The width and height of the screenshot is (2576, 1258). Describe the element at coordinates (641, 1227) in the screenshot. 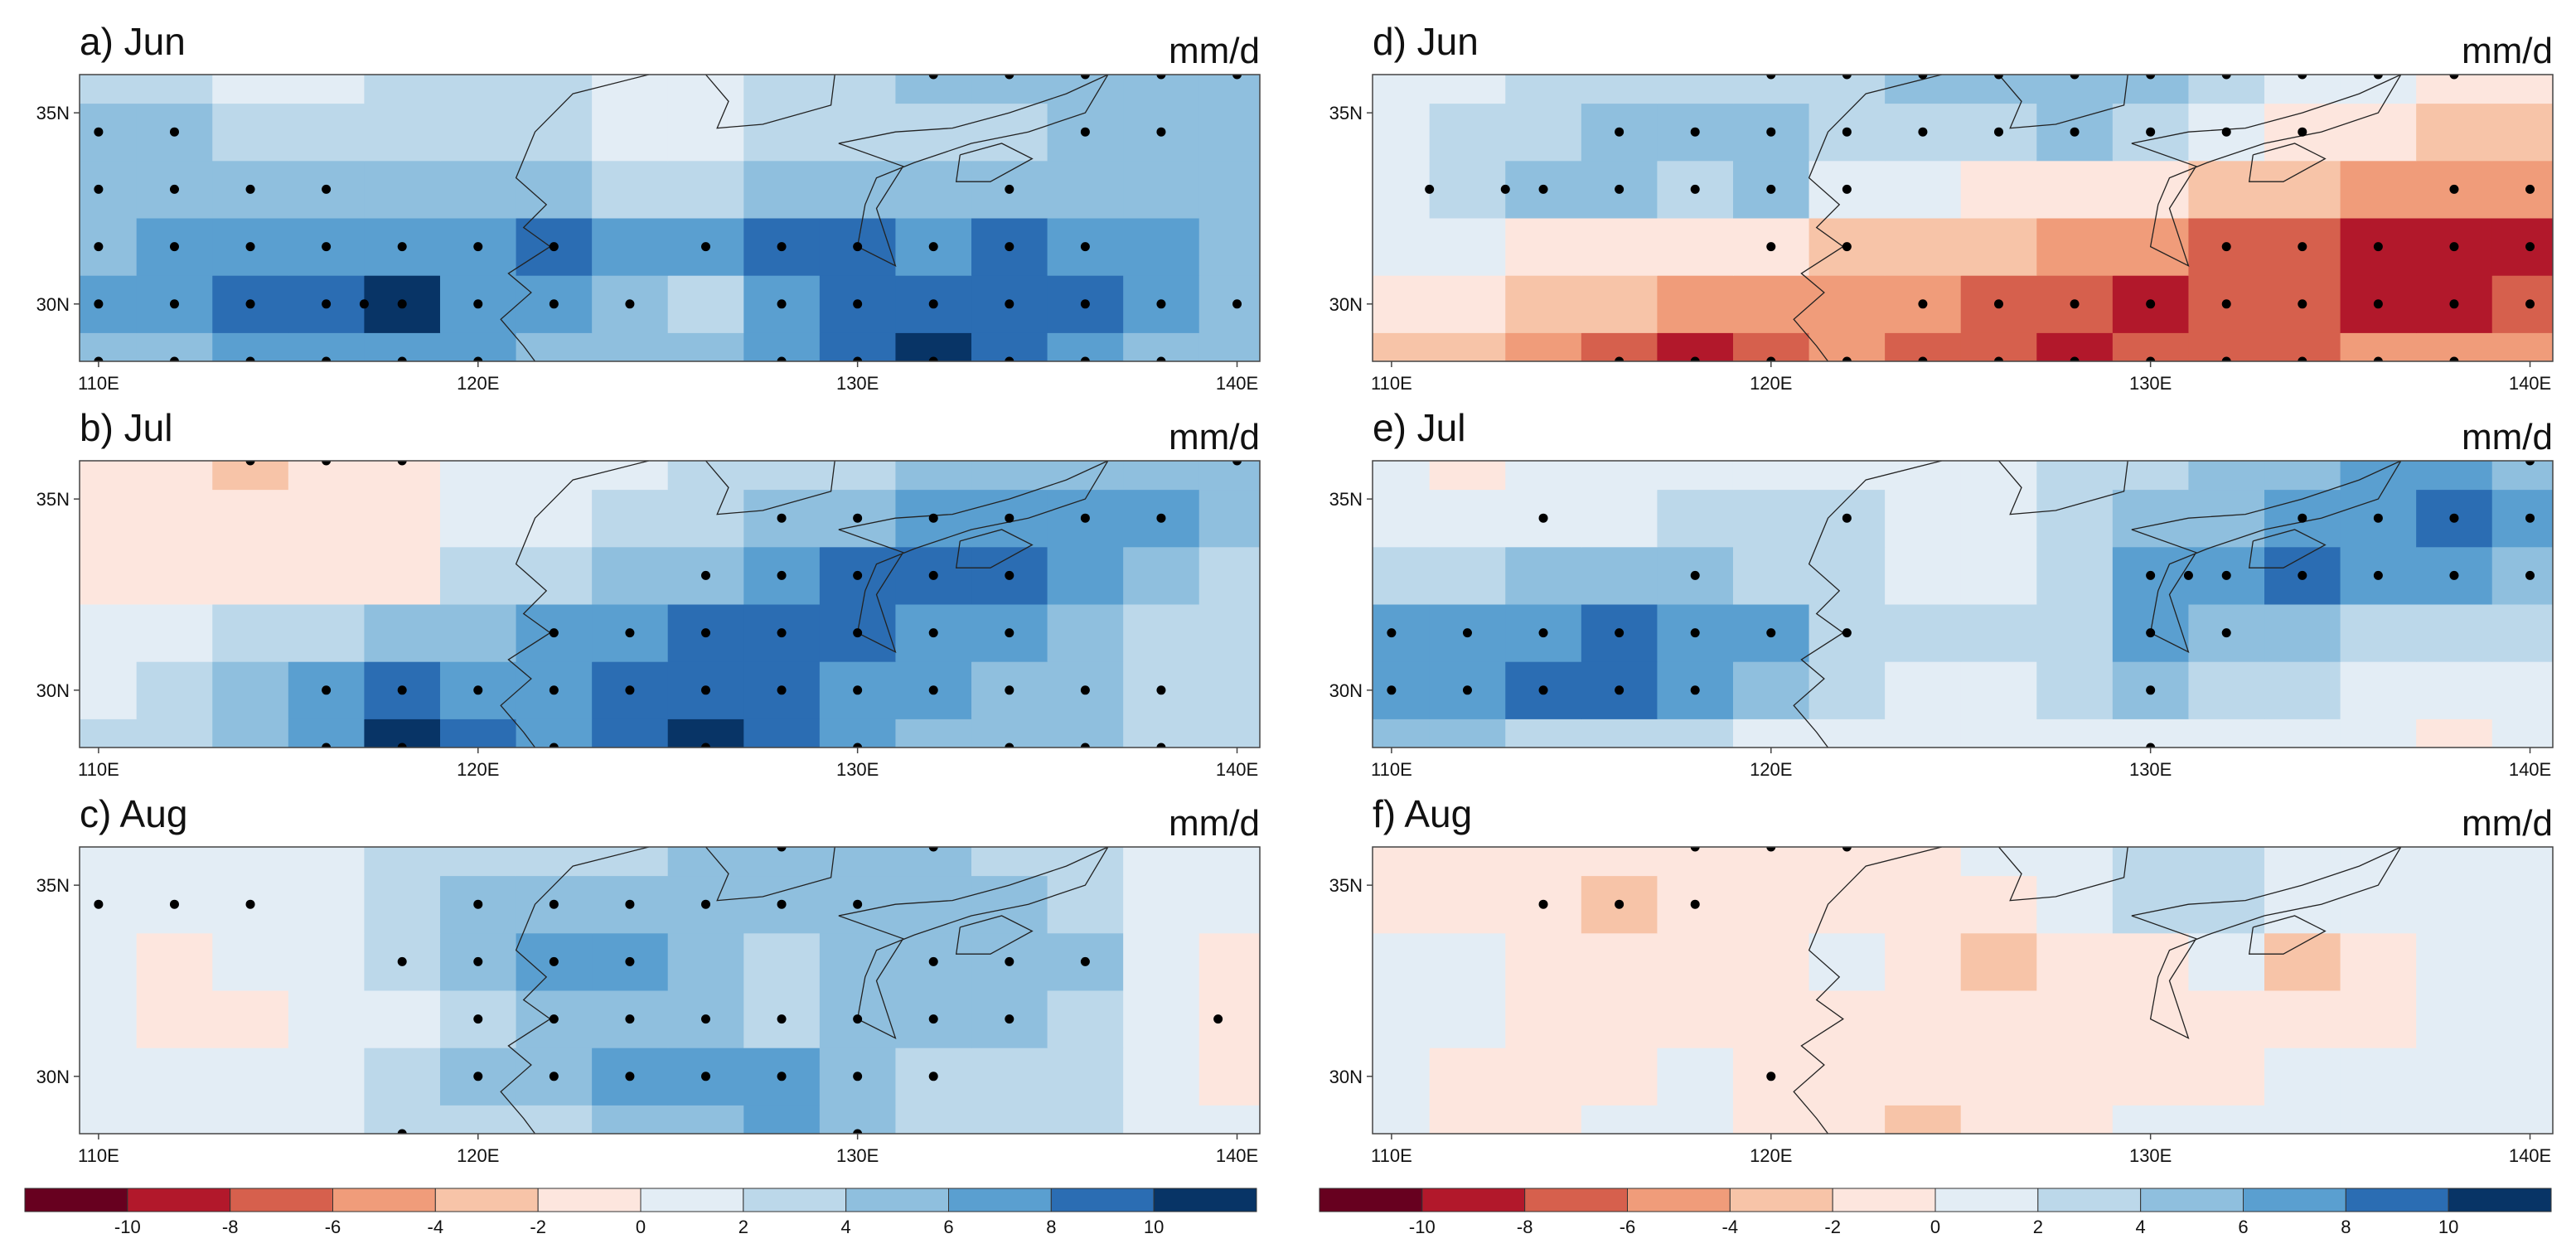

I see `colorbar-tick-label: 0` at that location.